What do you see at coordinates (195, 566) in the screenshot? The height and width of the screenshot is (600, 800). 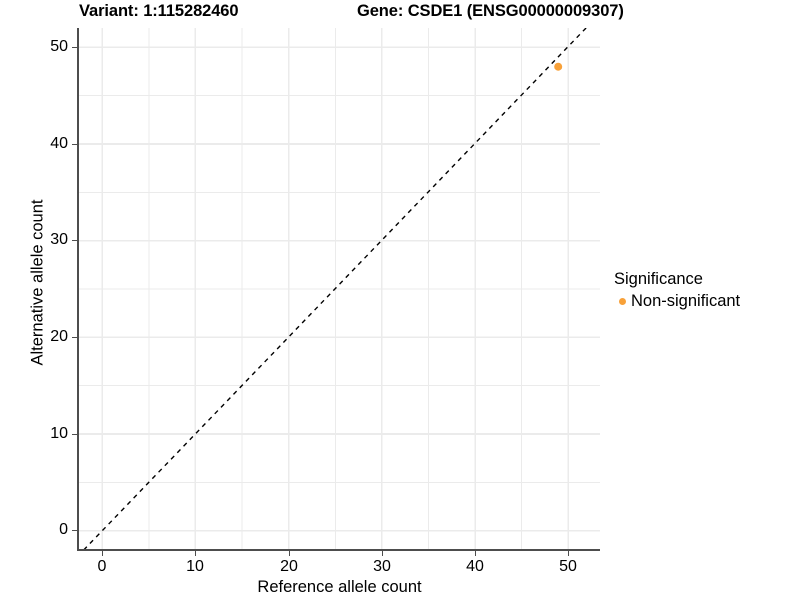 I see `x-ticklabel-10: 10` at bounding box center [195, 566].